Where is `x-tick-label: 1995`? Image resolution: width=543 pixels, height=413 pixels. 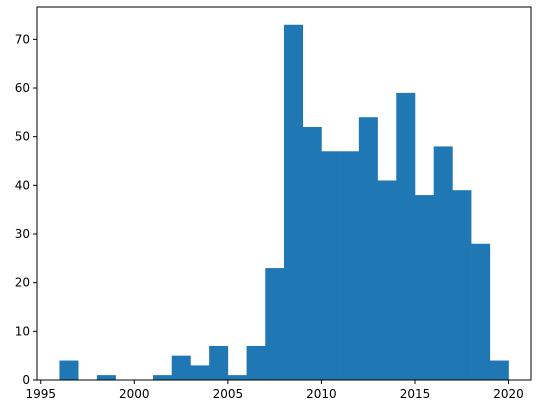 x-tick-label: 1995 is located at coordinates (40, 394).